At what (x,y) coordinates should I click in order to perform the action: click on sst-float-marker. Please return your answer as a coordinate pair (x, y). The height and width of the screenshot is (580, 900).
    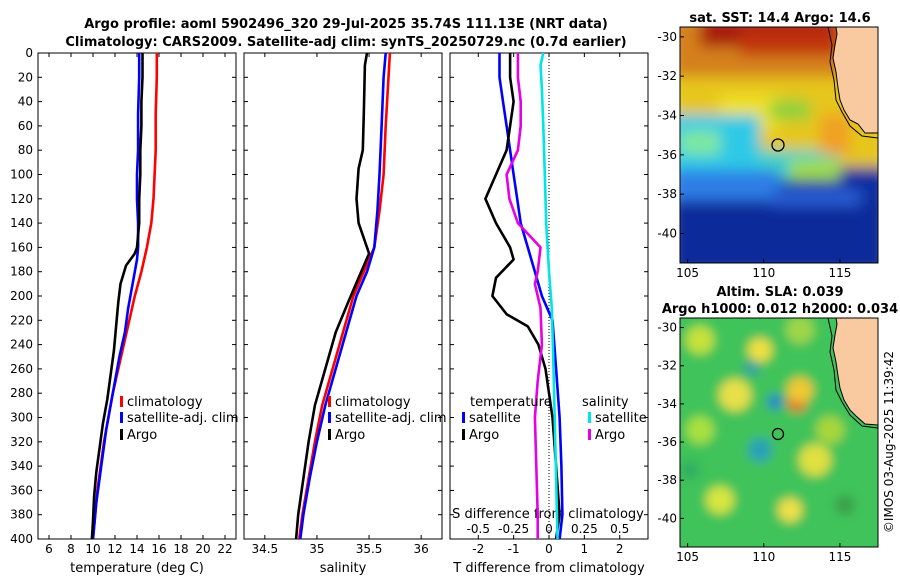
    Looking at the image, I should click on (778, 145).